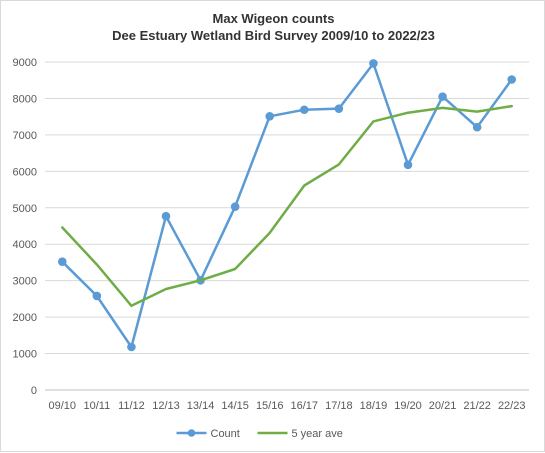 The image size is (545, 453). What do you see at coordinates (25, 245) in the screenshot?
I see `y-tick-label: 4000` at bounding box center [25, 245].